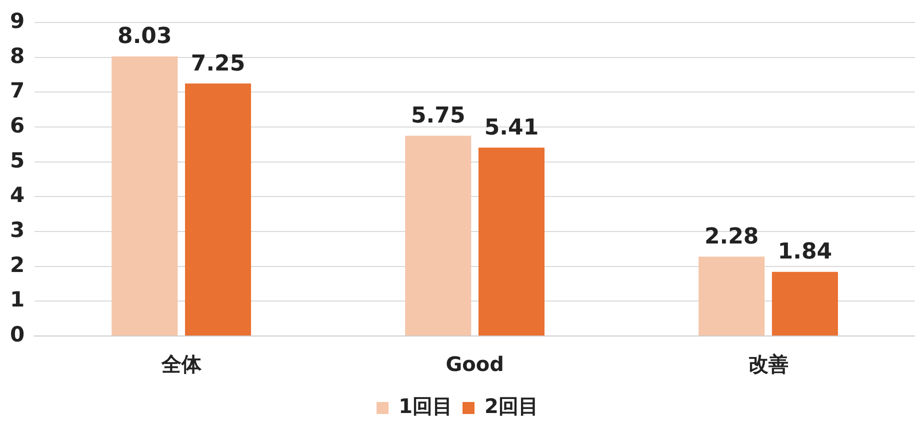 This screenshot has height=428, width=915. What do you see at coordinates (17, 230) in the screenshot?
I see `y-tick-label: 3` at bounding box center [17, 230].